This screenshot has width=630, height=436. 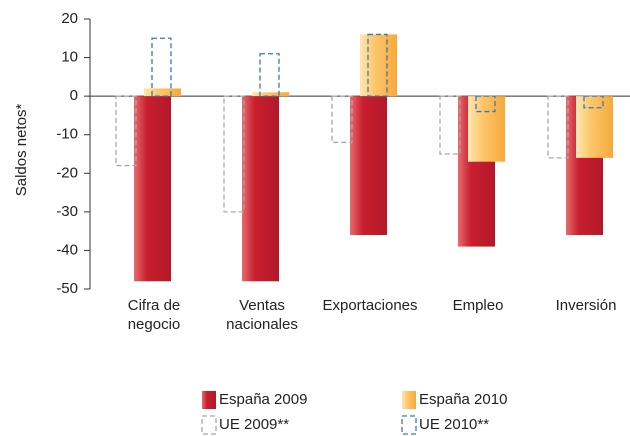 I want to click on x-tick-label: Inversión, so click(x=586, y=305).